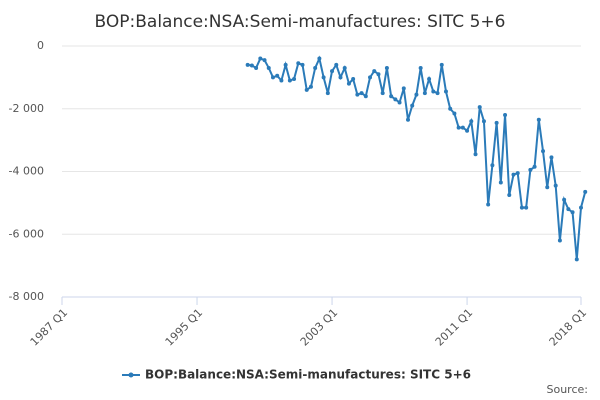  Describe the element at coordinates (319, 327) in the screenshot. I see `x-tick-label: 2003 Q1` at that location.